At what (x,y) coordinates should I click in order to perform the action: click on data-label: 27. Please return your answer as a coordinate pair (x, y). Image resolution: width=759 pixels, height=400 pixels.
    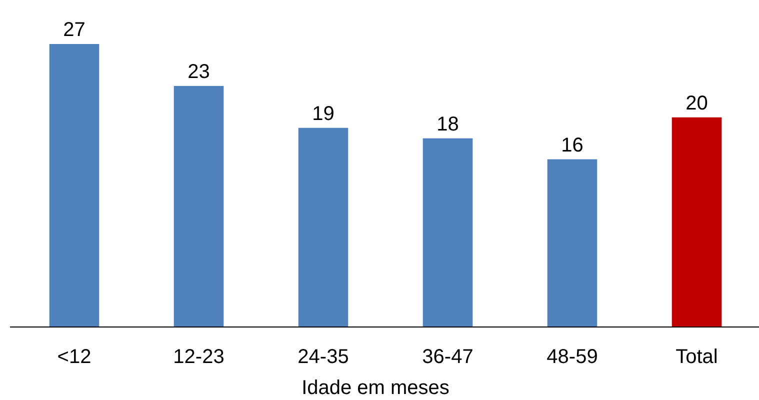
    Looking at the image, I should click on (74, 30).